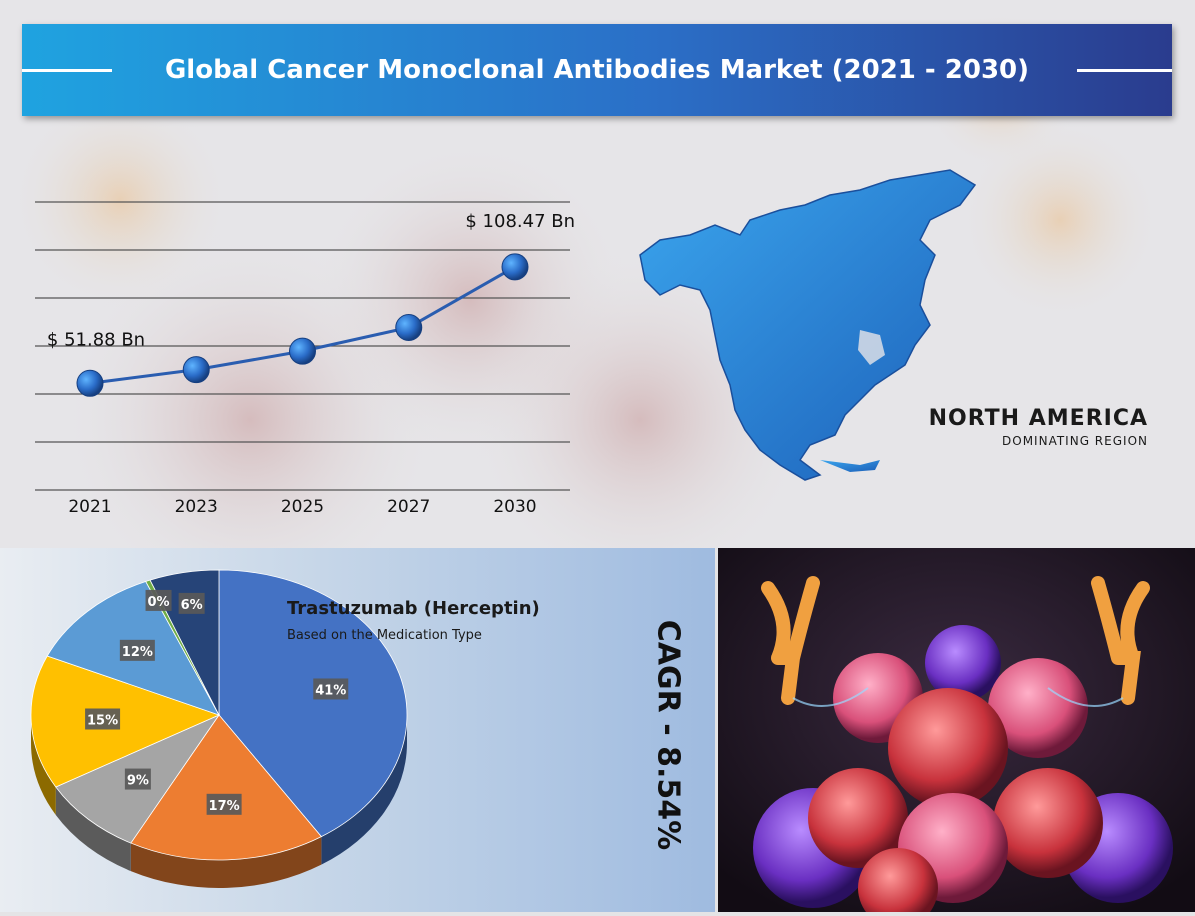  Describe the element at coordinates (413, 608) in the screenshot. I see `pie-chart-title: Trastuzumab (Herceptin)` at that location.